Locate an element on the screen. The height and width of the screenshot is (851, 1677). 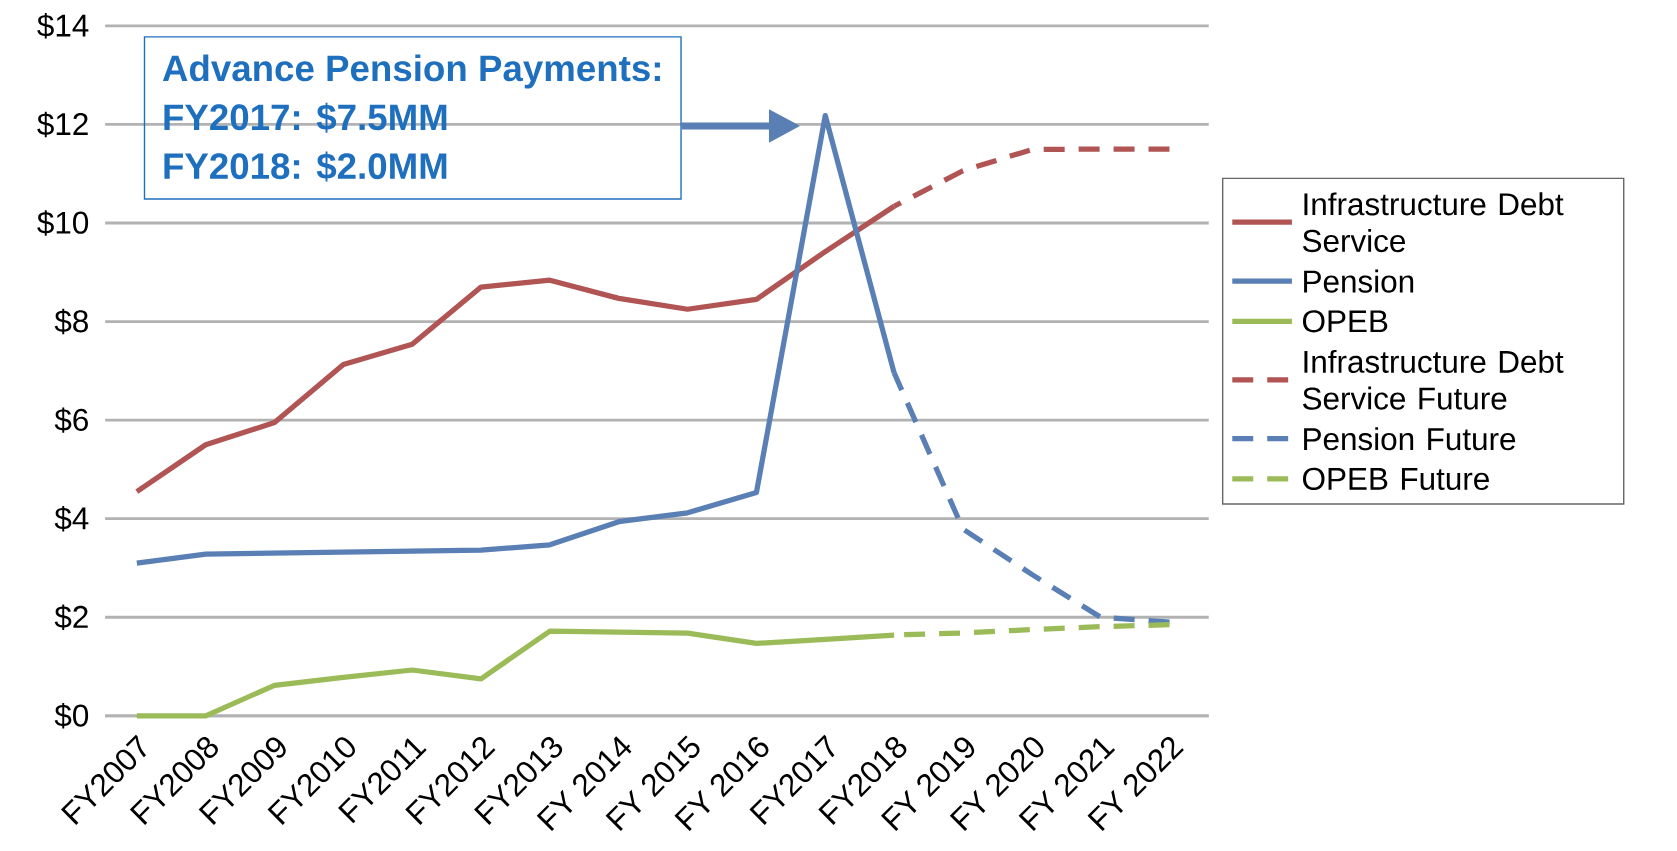
annotation: FY2018: $2.0MM is located at coordinates (305, 166).